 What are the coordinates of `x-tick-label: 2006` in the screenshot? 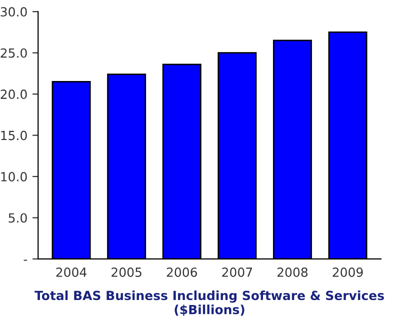 It's located at (181, 272).